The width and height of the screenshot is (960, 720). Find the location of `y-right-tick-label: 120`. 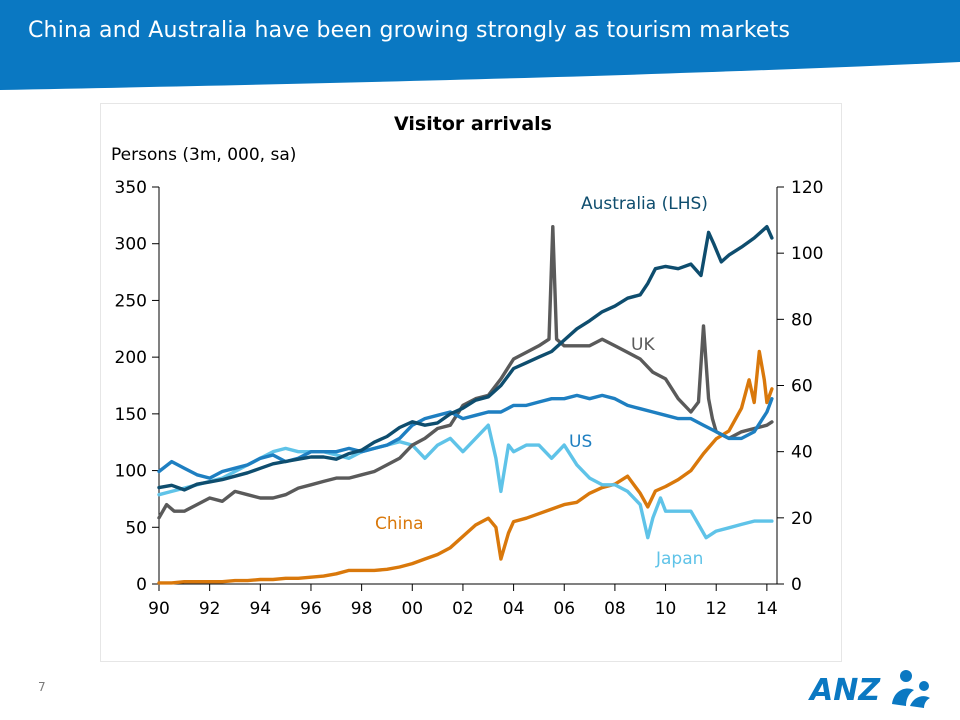

y-right-tick-label: 120 is located at coordinates (807, 188).